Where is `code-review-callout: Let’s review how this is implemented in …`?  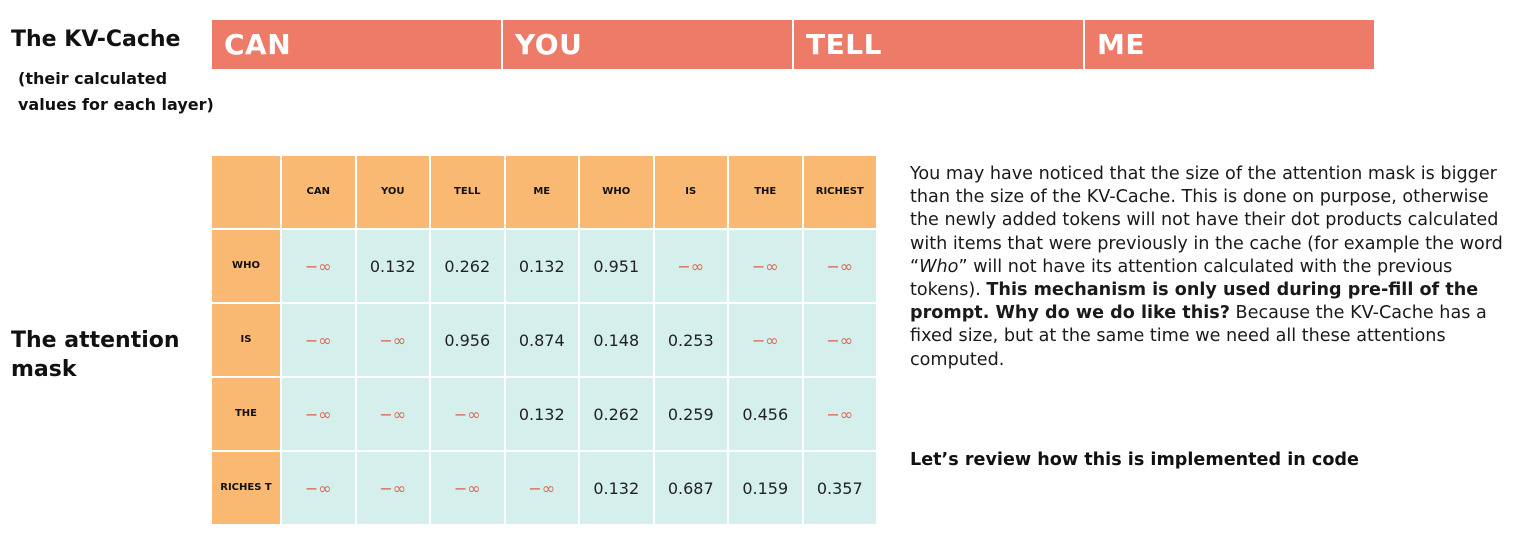 code-review-callout: Let’s review how this is implemented in … is located at coordinates (1134, 460).